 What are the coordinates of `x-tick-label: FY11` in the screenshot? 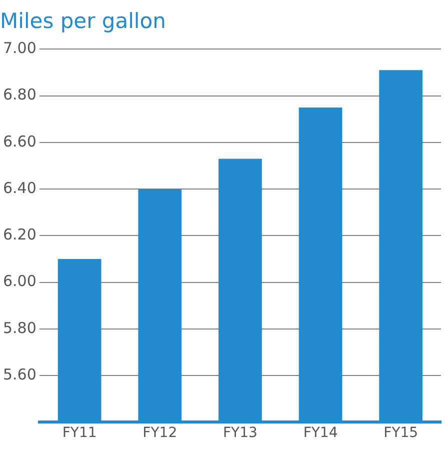 It's located at (79, 433).